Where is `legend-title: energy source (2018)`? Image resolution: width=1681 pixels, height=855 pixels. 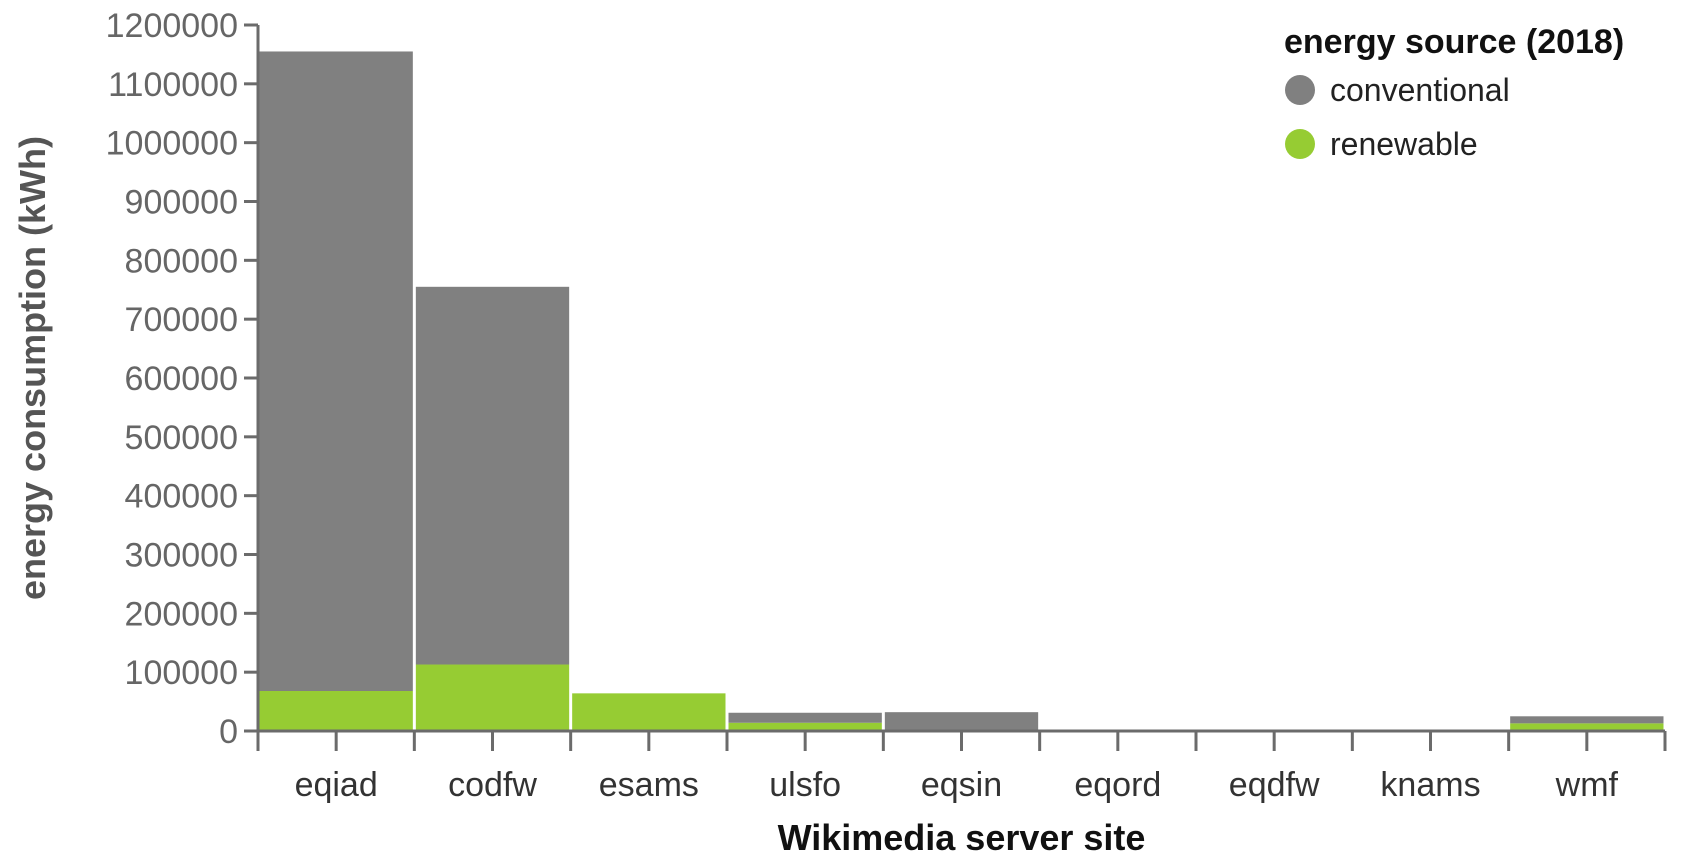 legend-title: energy source (2018) is located at coordinates (1454, 42).